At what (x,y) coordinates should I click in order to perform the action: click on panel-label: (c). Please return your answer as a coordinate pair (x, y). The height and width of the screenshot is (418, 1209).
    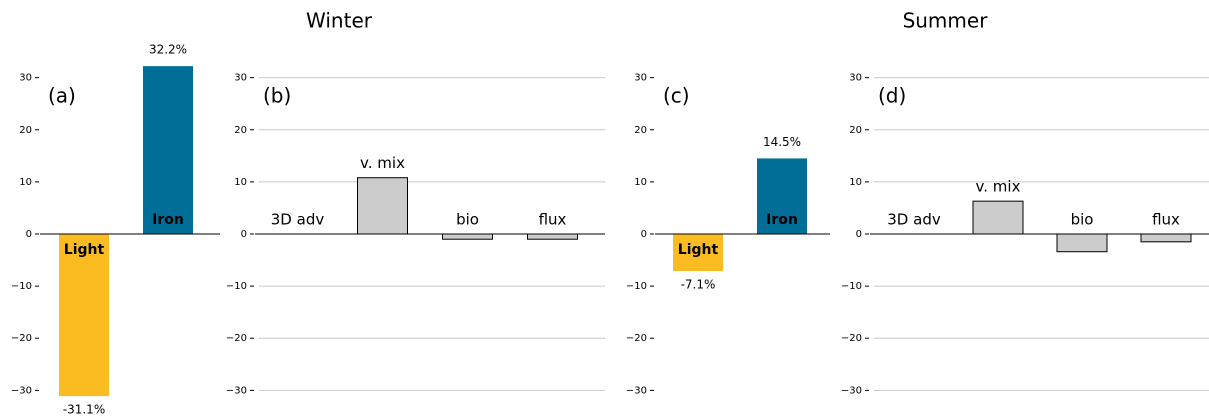
    Looking at the image, I should click on (676, 96).